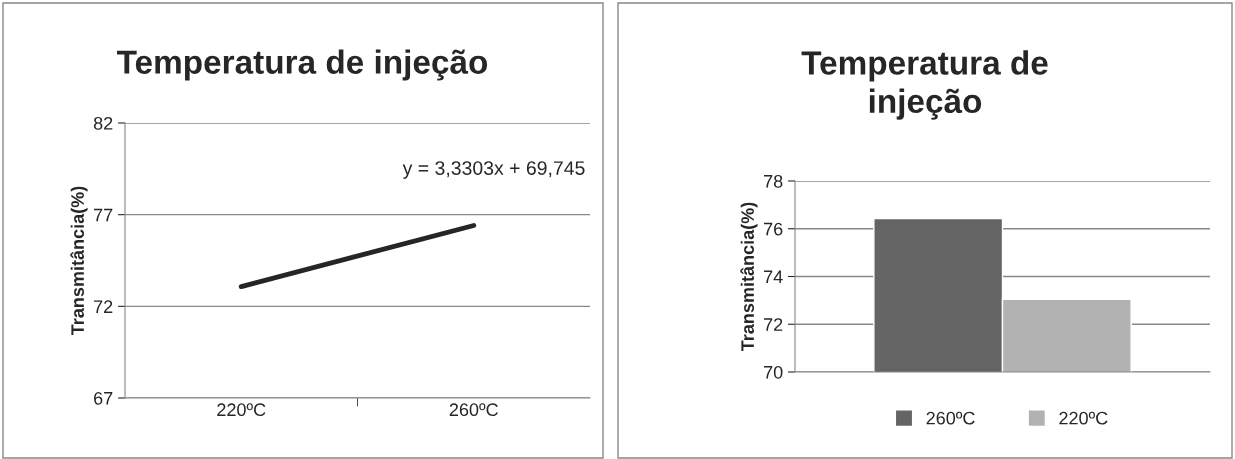 This screenshot has height=459, width=1235. What do you see at coordinates (103, 123) in the screenshot?
I see `y-tick-label: 82` at bounding box center [103, 123].